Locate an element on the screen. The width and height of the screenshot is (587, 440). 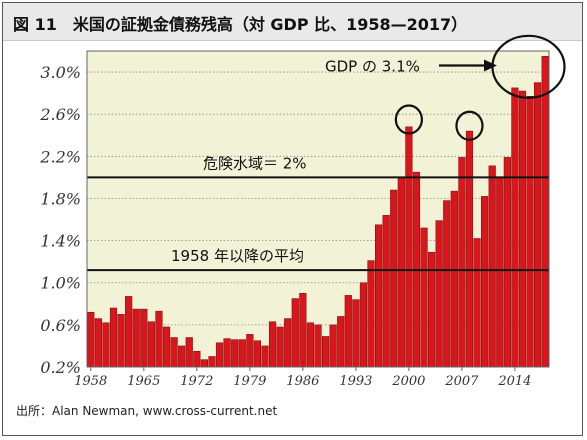
x-tick-label: 2000 is located at coordinates (408, 381).